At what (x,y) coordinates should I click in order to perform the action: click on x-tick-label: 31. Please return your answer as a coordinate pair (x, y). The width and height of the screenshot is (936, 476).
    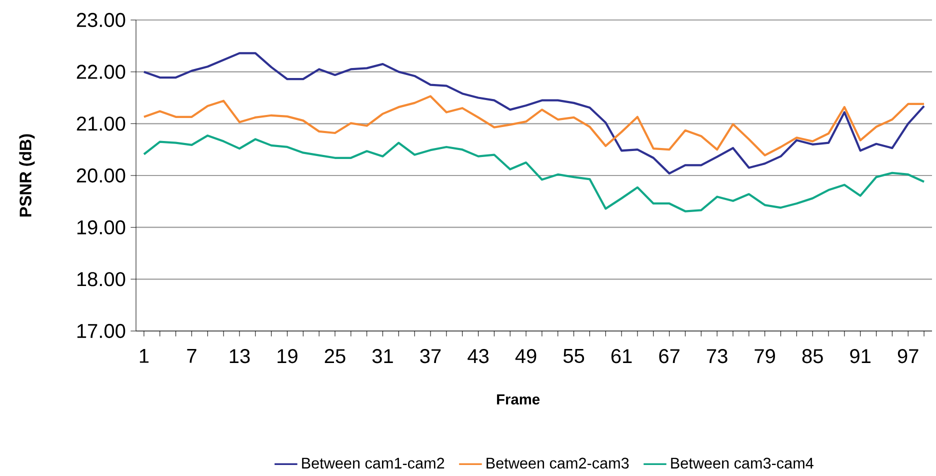
    Looking at the image, I should click on (382, 356).